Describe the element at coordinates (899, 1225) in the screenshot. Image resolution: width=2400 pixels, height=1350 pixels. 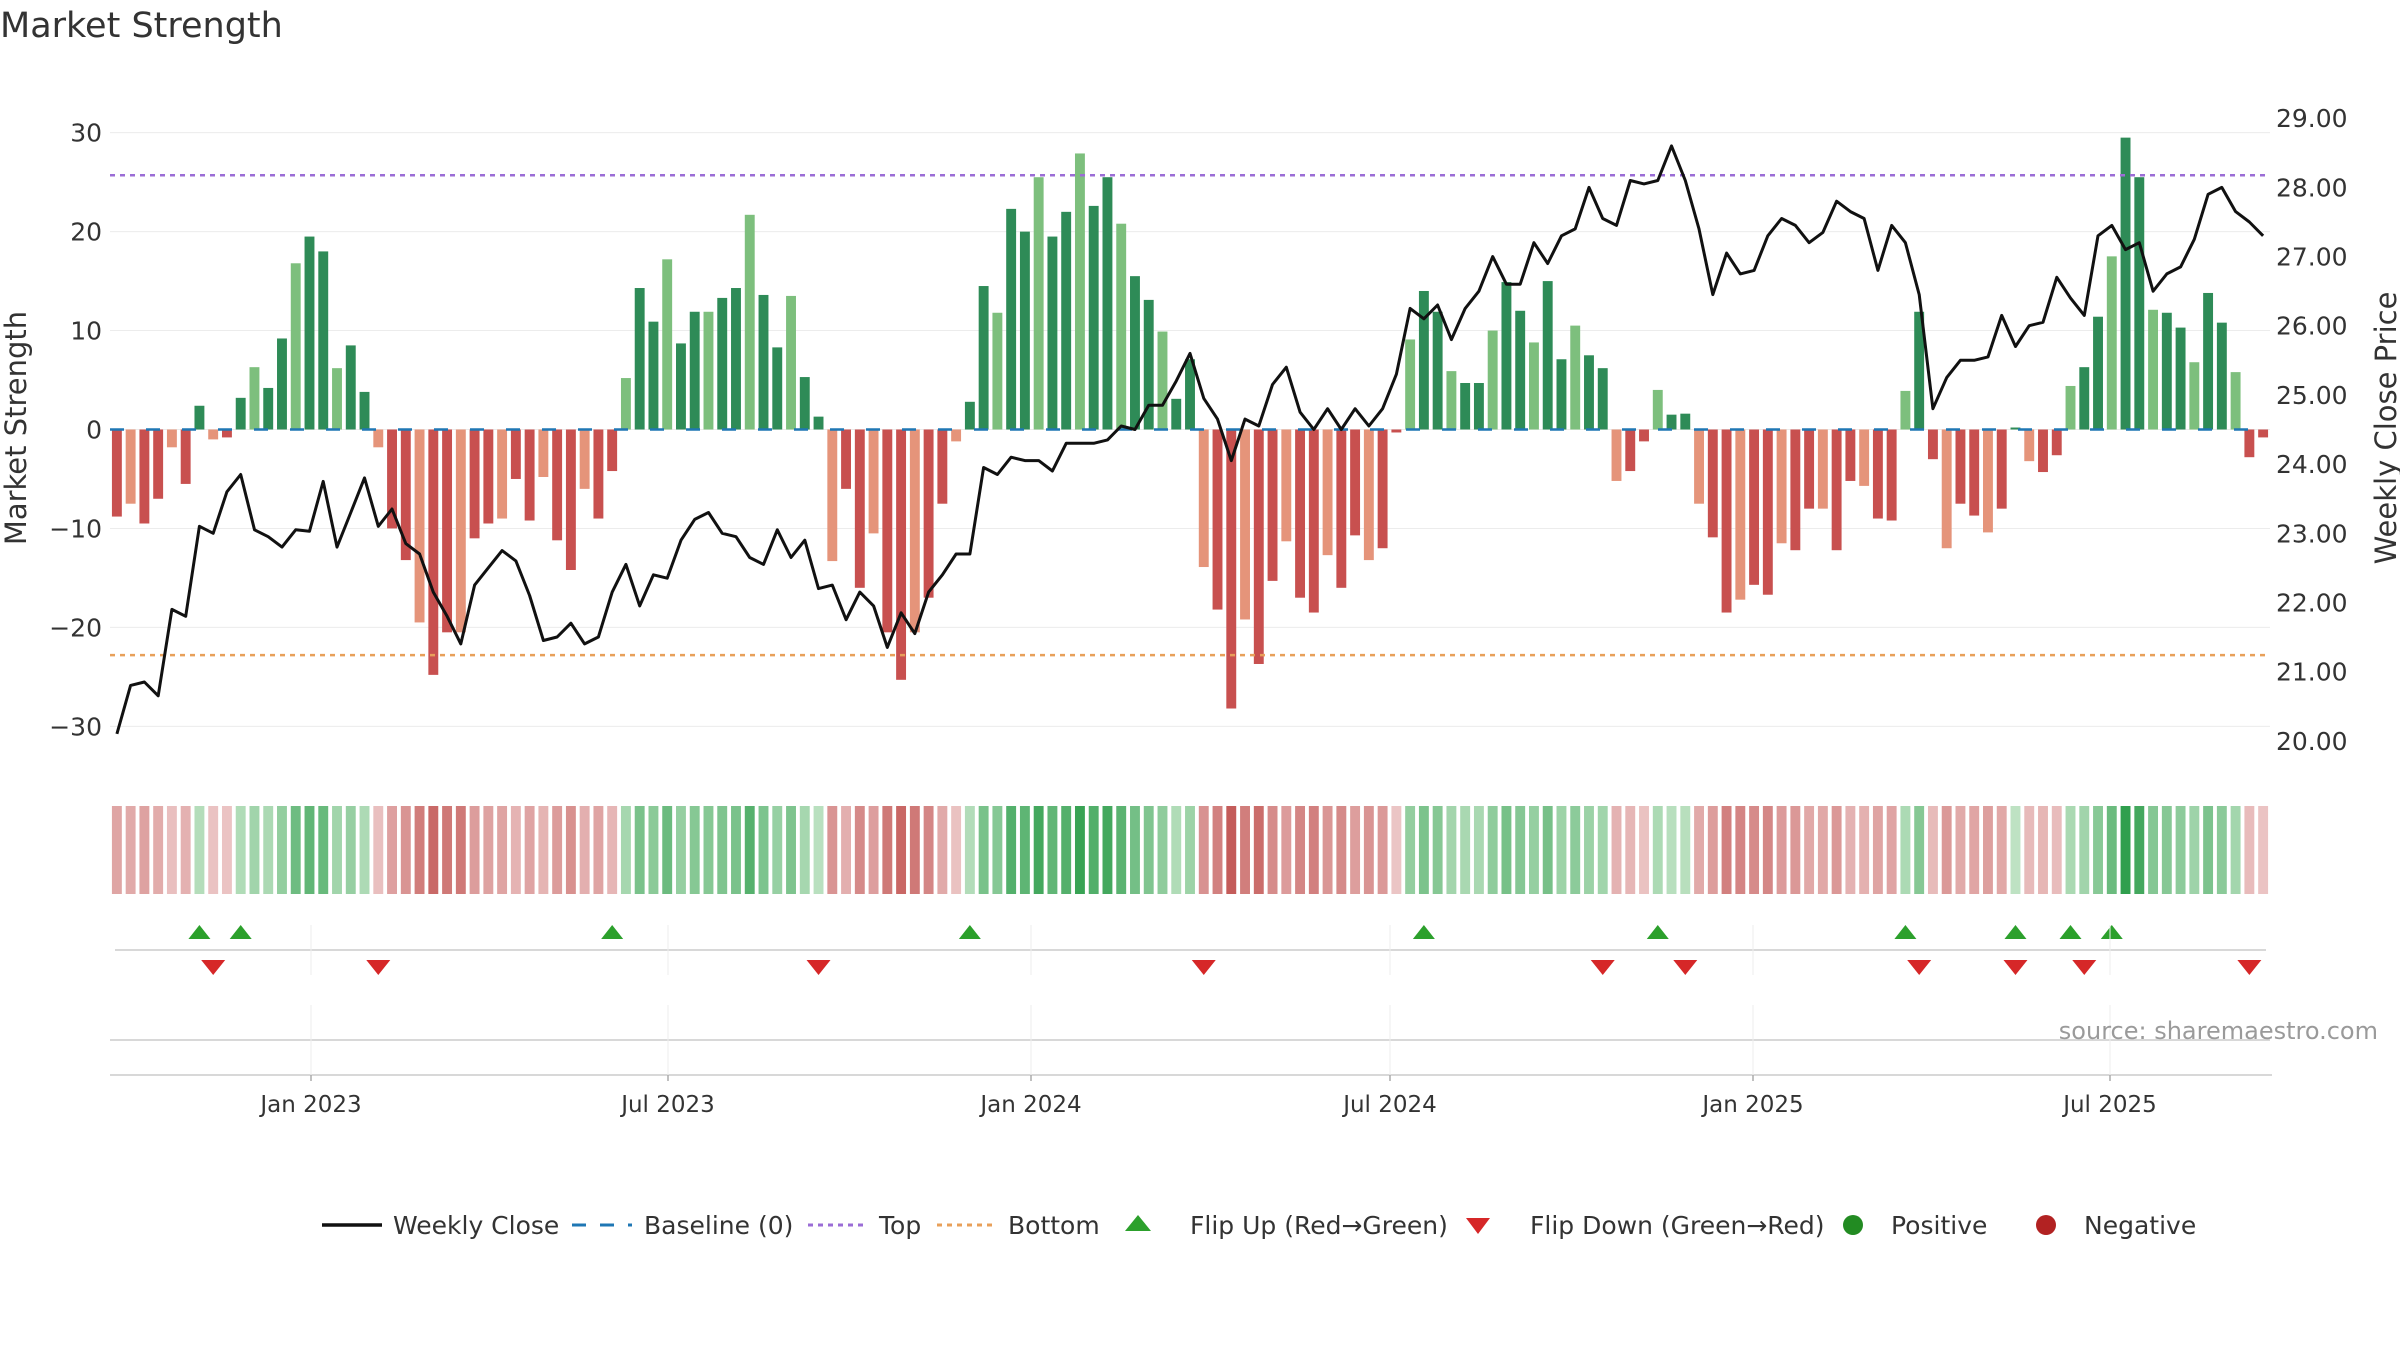
I see `legend-label: Top` at that location.